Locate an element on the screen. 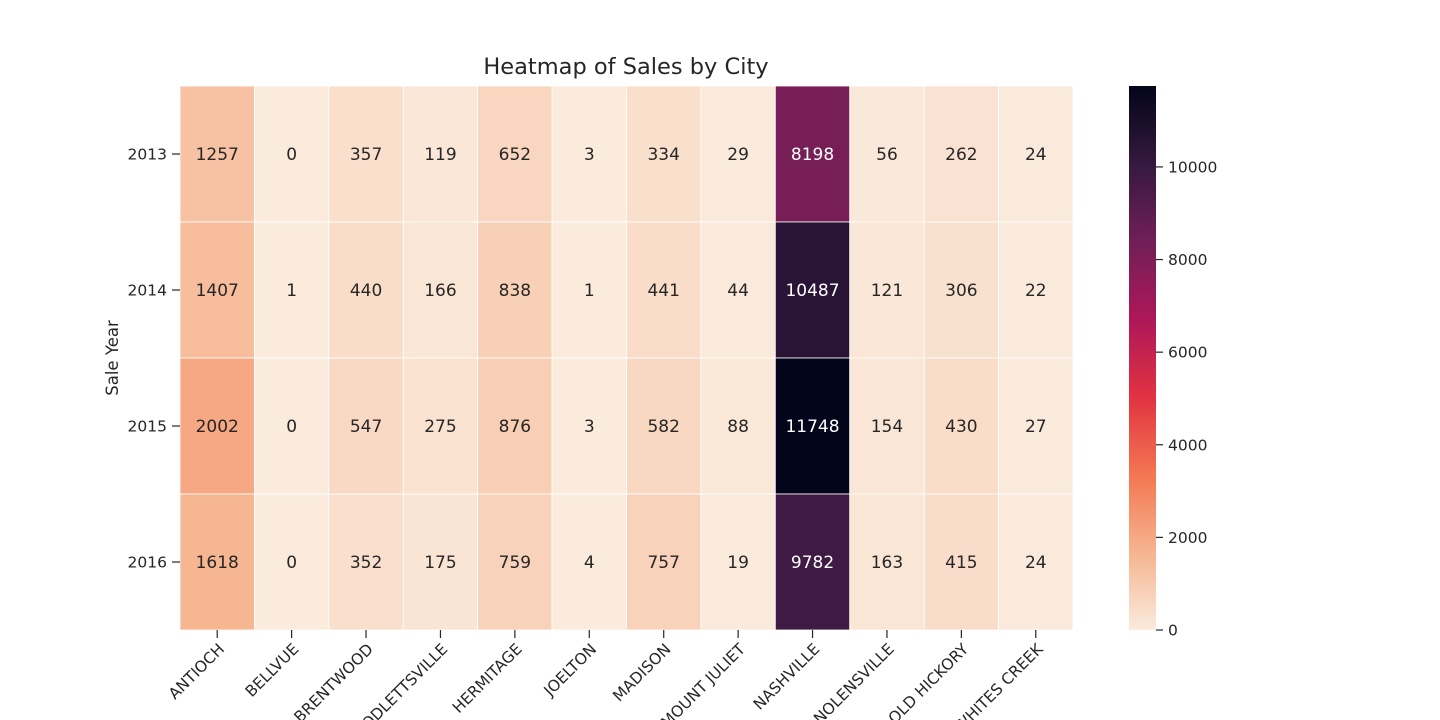 This screenshot has width=1440, height=720. cell-value-label: 430 is located at coordinates (961, 427).